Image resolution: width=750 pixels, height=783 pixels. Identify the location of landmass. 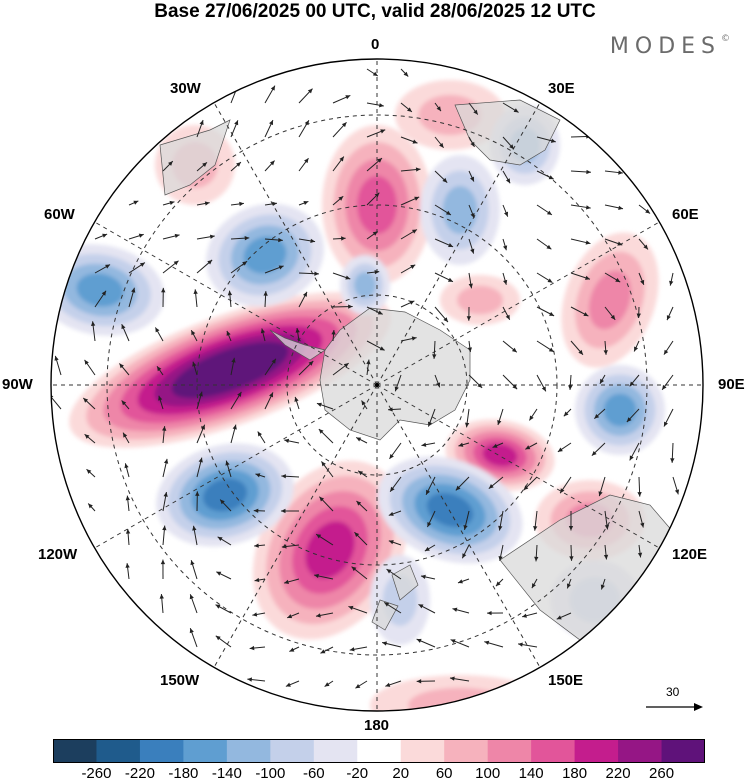
(195, 157).